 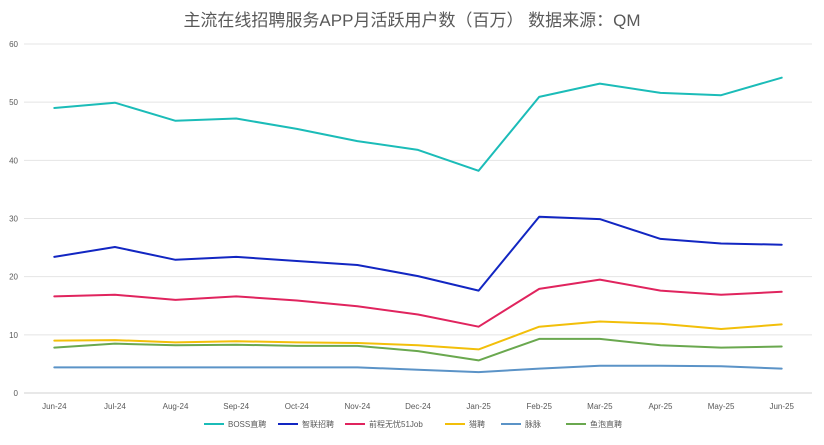 What do you see at coordinates (478, 406) in the screenshot?
I see `x-tick-label: Jan-25` at bounding box center [478, 406].